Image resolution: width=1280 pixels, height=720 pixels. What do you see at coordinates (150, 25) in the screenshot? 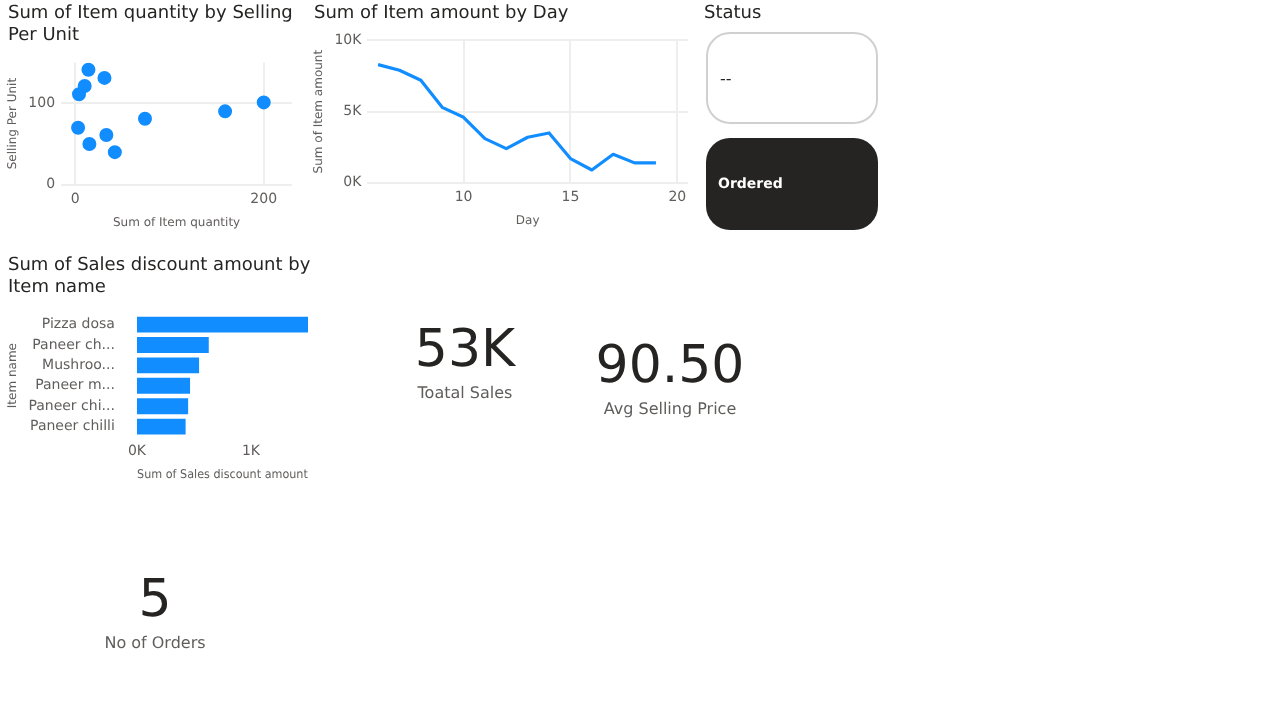
I see `chart-title: Sum of Item quantity by Selling Per Unit` at bounding box center [150, 25].